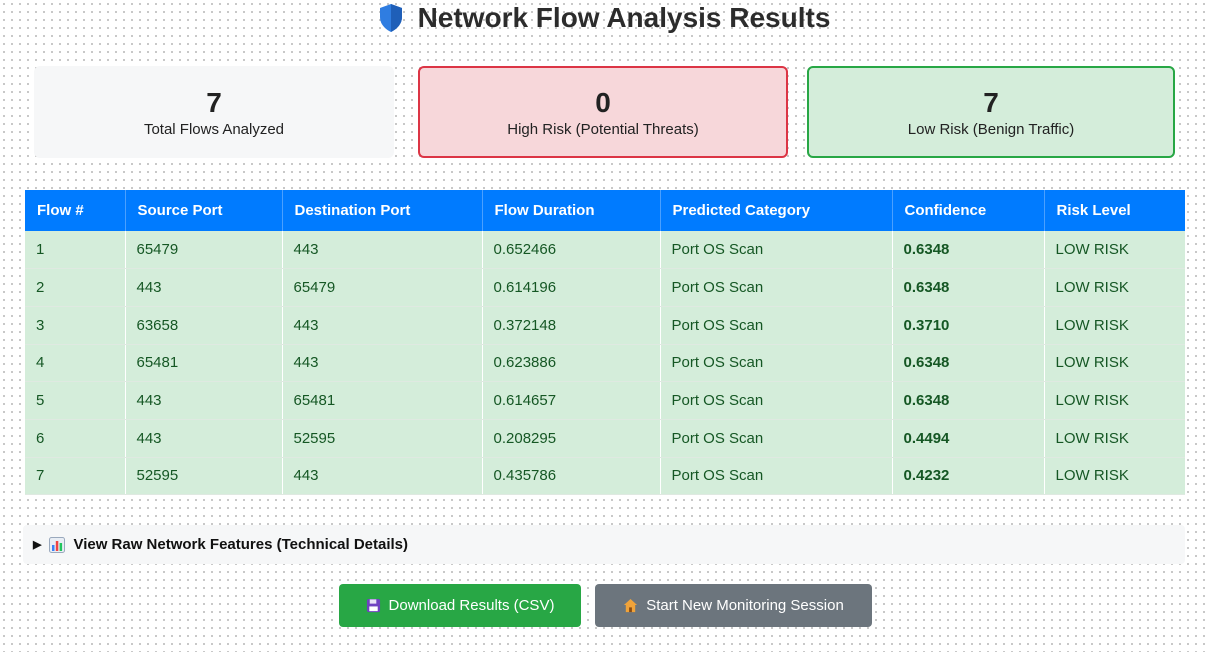 Image resolution: width=1208 pixels, height=652 pixels. Describe the element at coordinates (631, 605) in the screenshot. I see `house-icon` at that location.